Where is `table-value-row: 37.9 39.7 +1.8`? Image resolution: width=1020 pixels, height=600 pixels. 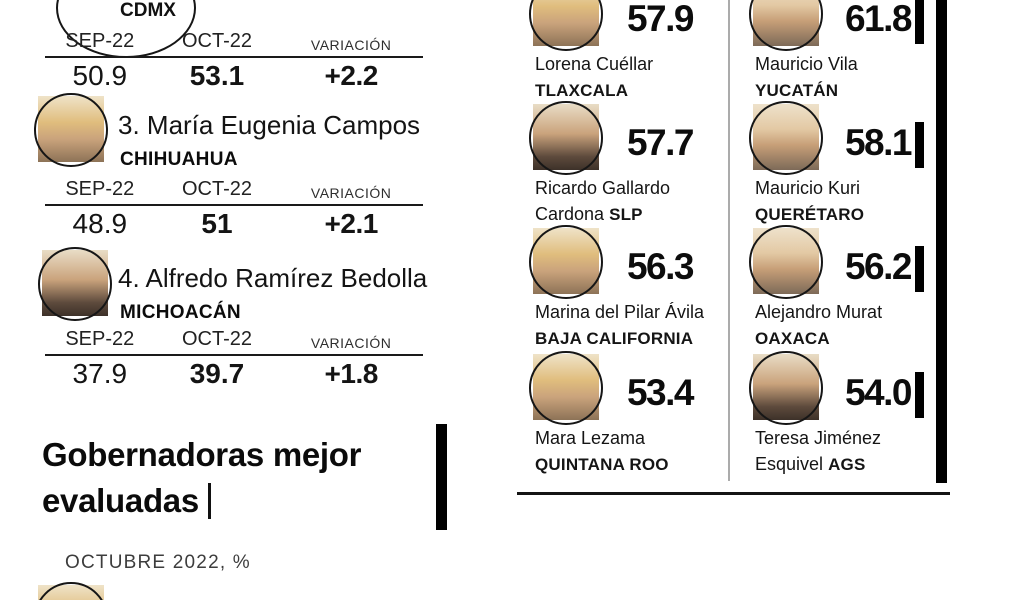 table-value-row: 37.9 39.7 +1.8 is located at coordinates (234, 374).